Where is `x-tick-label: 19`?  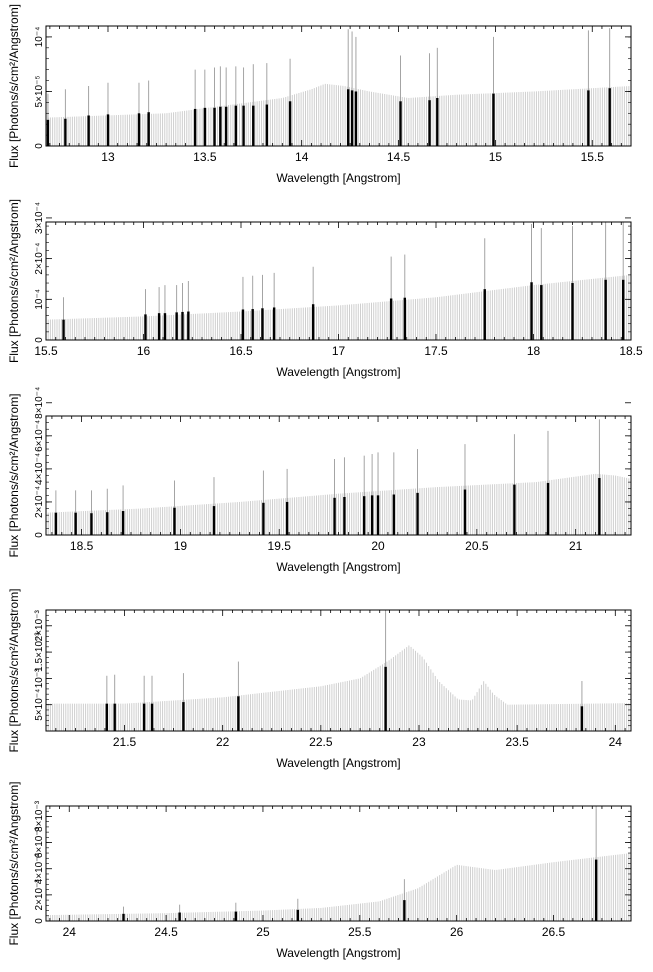 x-tick-label: 19 is located at coordinates (181, 546).